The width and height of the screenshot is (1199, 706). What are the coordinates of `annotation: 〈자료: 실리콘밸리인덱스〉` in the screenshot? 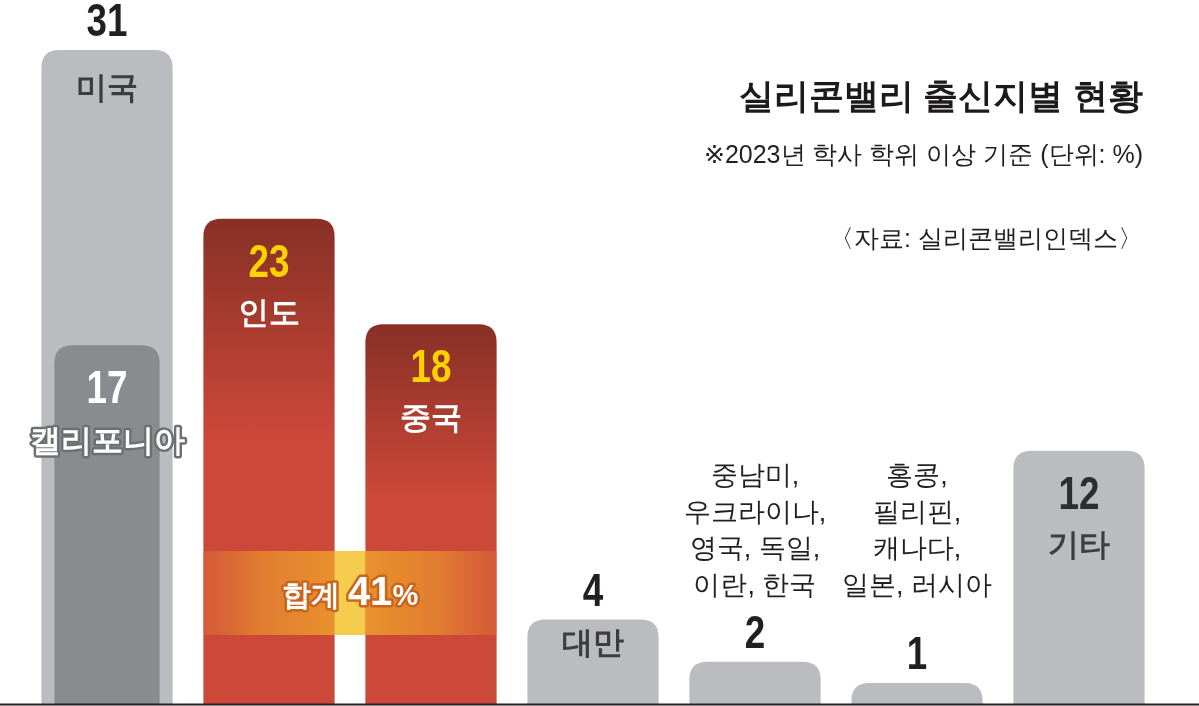 It's located at (986, 238).